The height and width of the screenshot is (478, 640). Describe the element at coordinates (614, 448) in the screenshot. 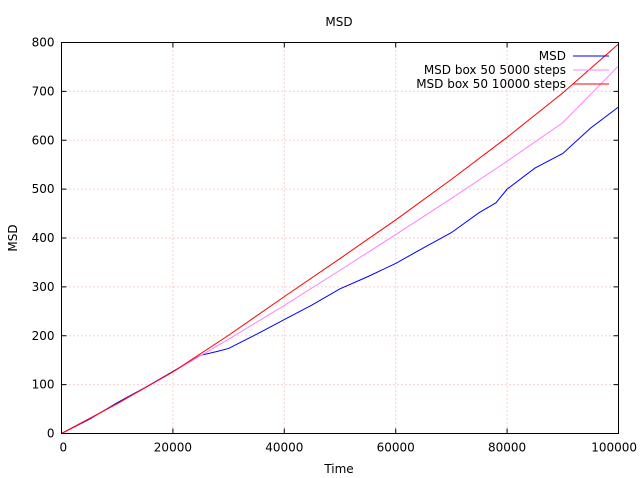

I see `x-tick-label: 100000` at that location.